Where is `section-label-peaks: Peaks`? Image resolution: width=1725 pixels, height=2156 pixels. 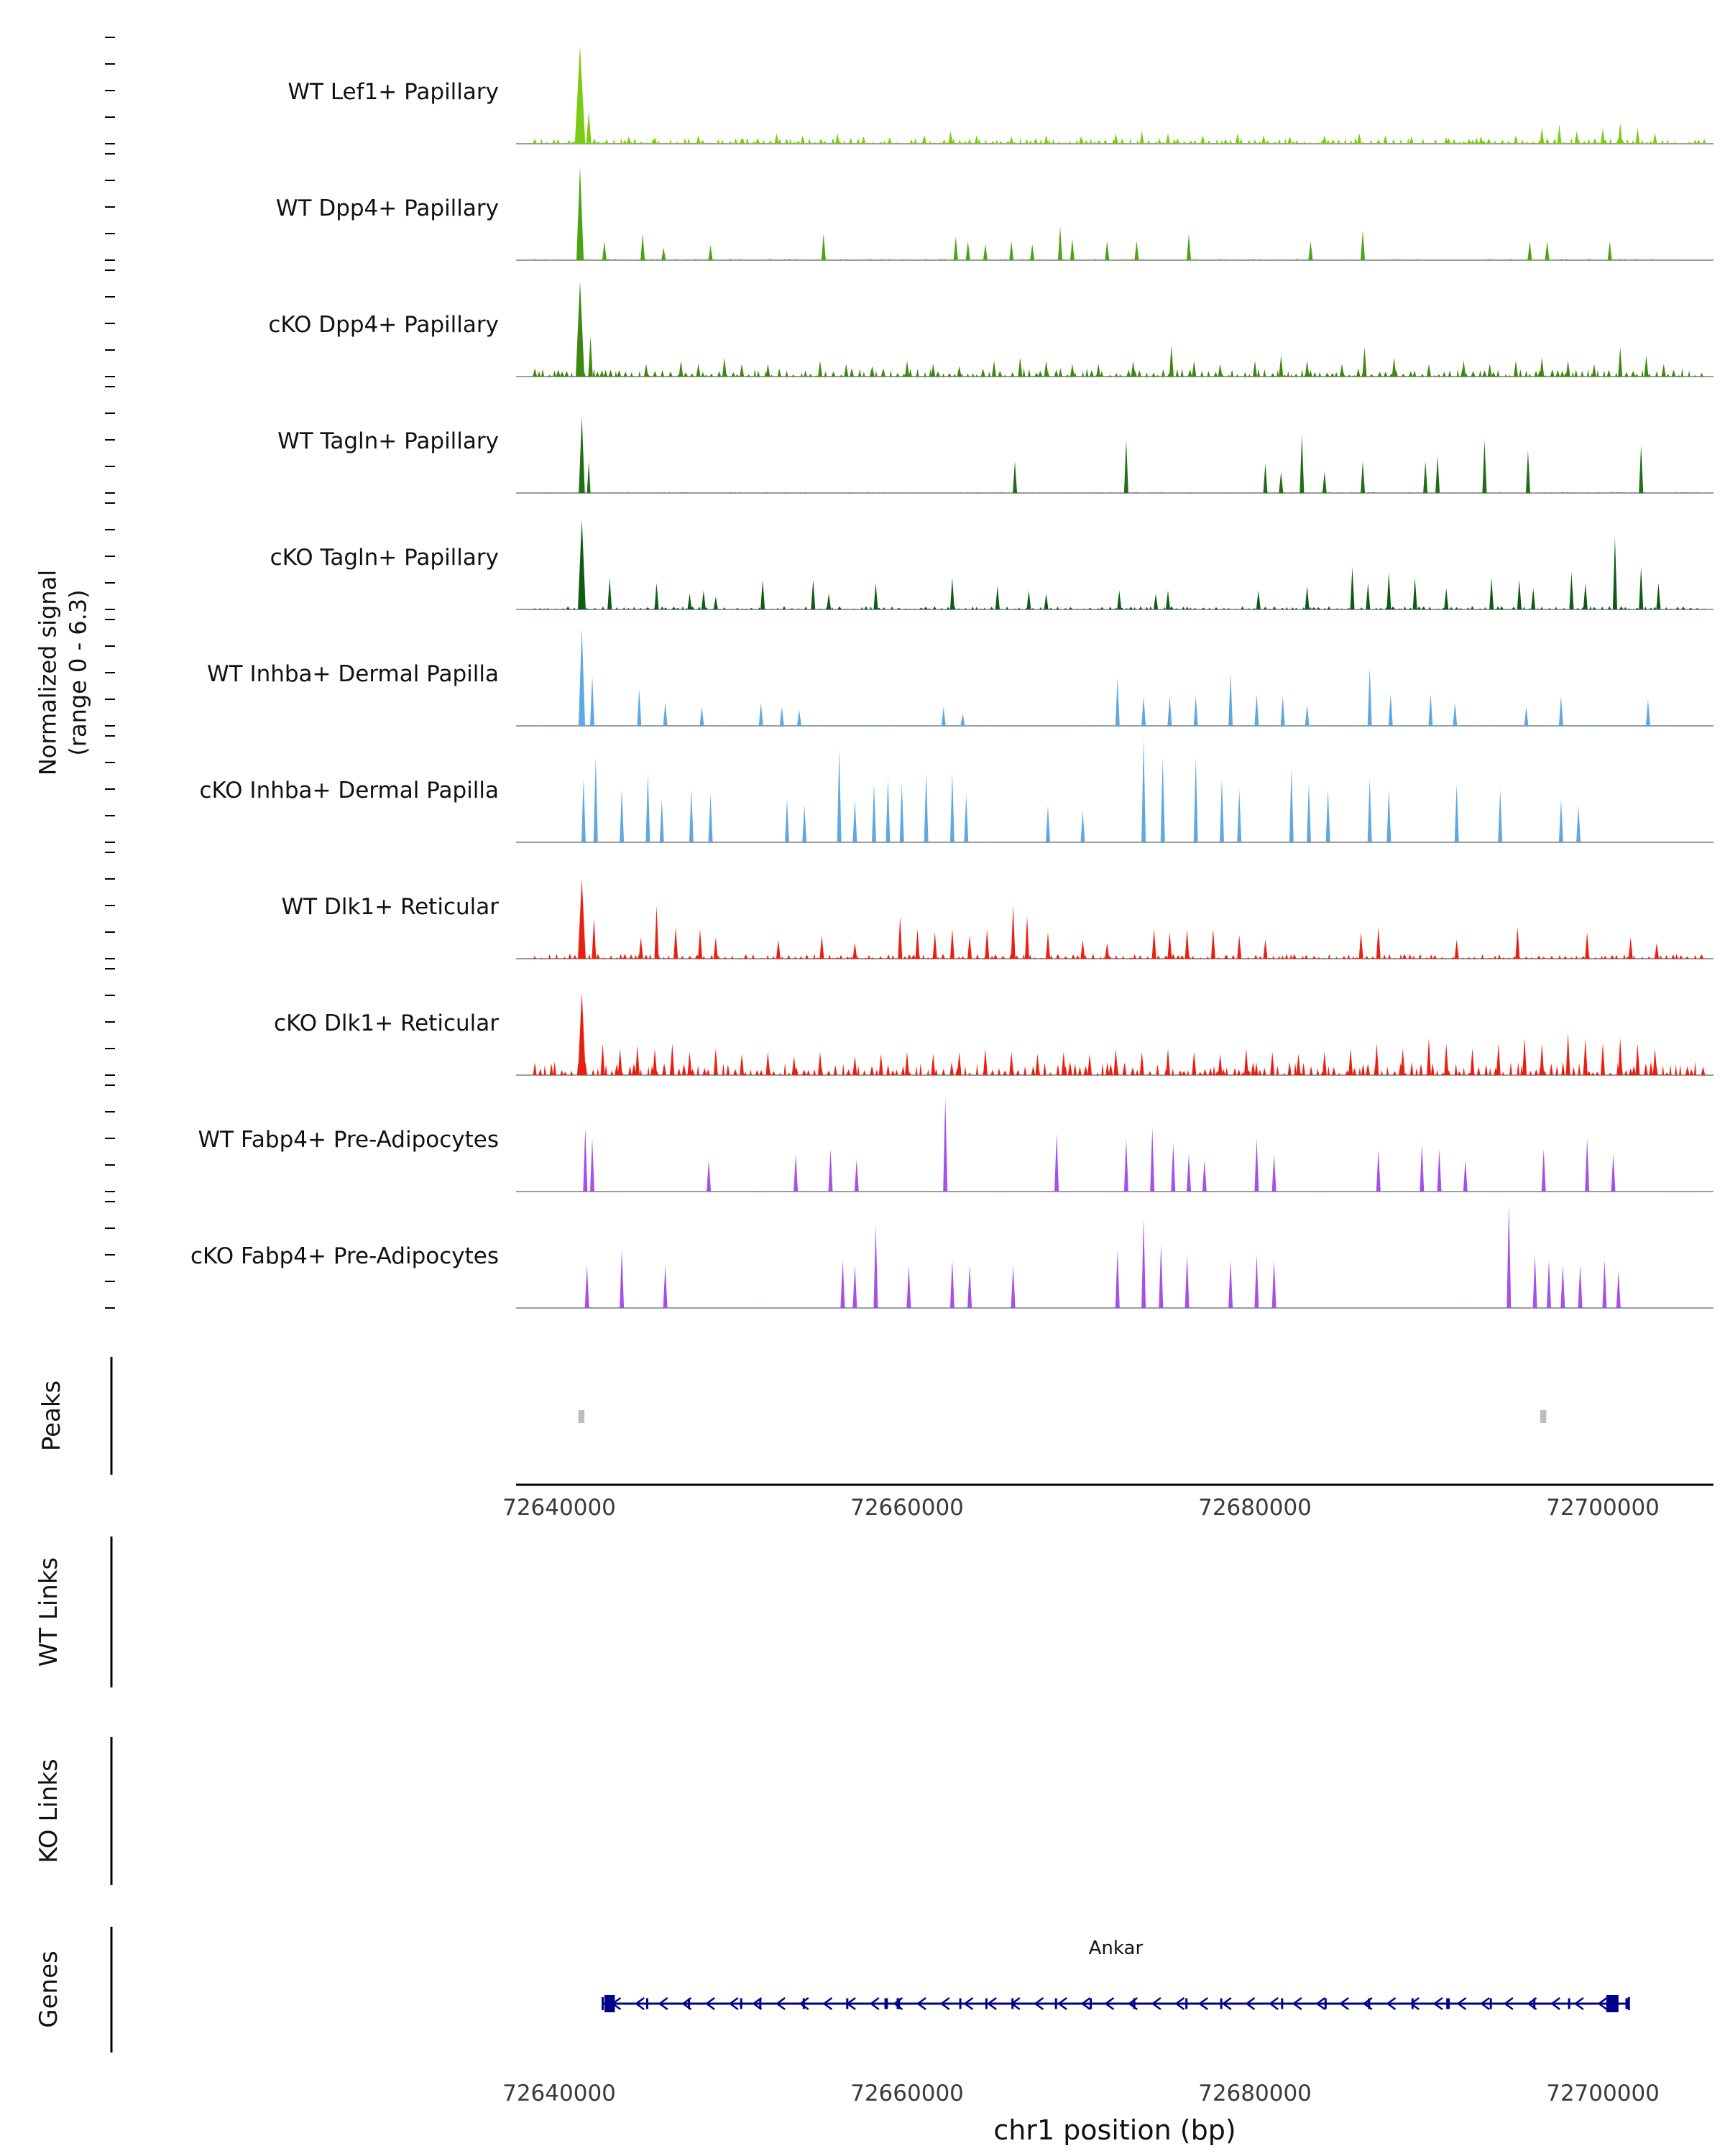
section-label-peaks: Peaks is located at coordinates (51, 1416).